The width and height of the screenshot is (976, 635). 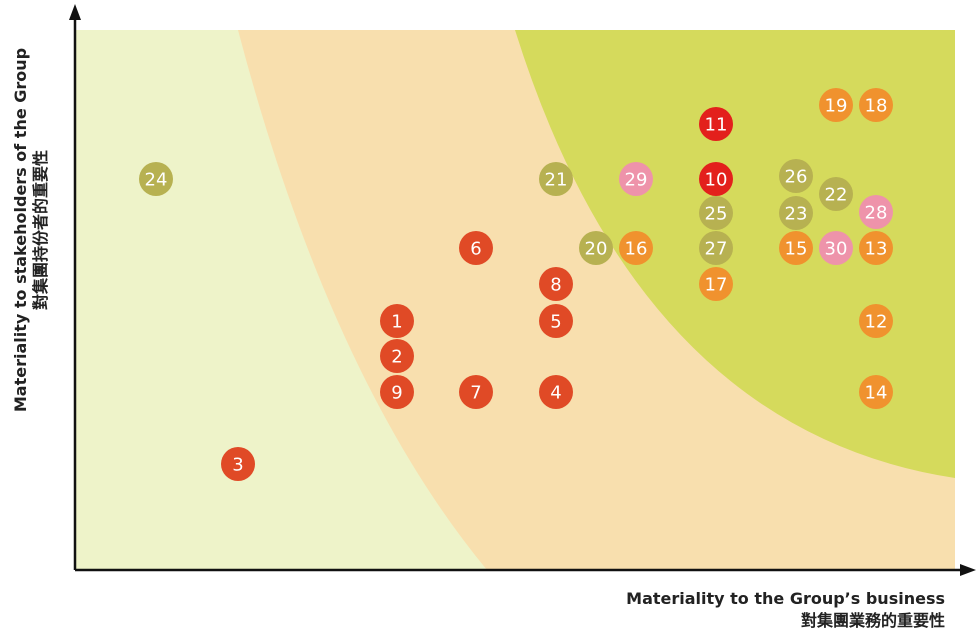 I want to click on topic-label: 19, so click(x=836, y=106).